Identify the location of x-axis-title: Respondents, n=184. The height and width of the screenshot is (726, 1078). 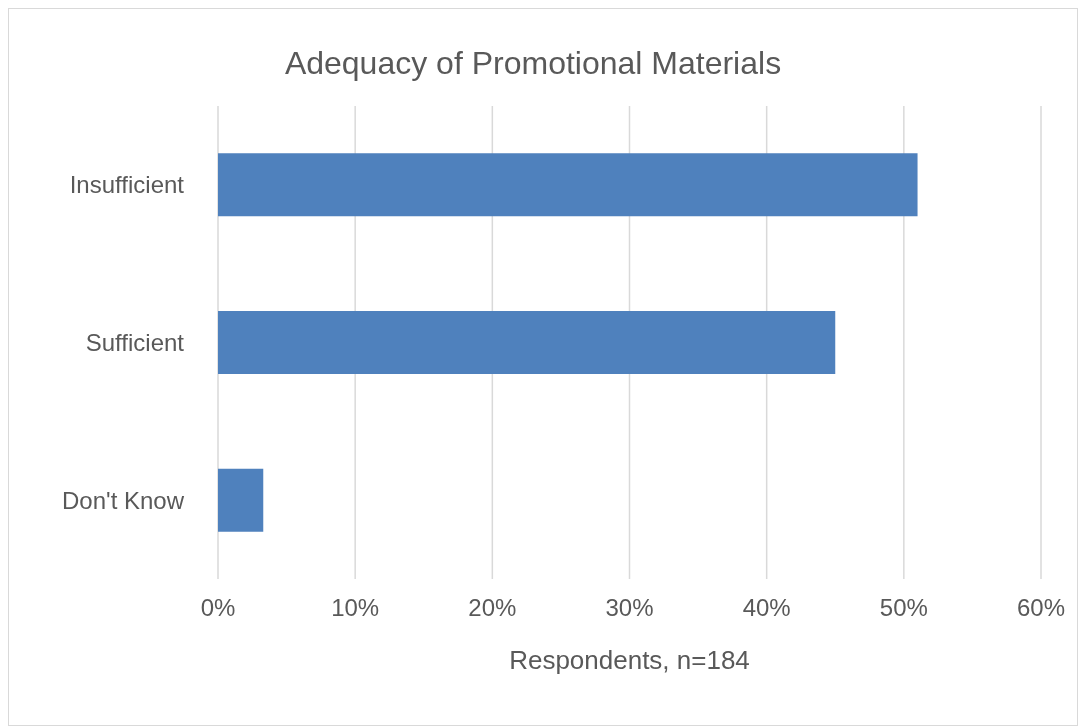
(629, 660).